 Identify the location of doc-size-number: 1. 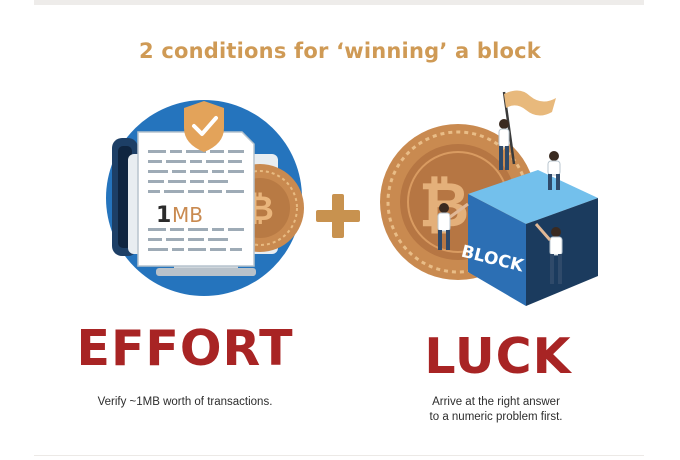
(163, 215).